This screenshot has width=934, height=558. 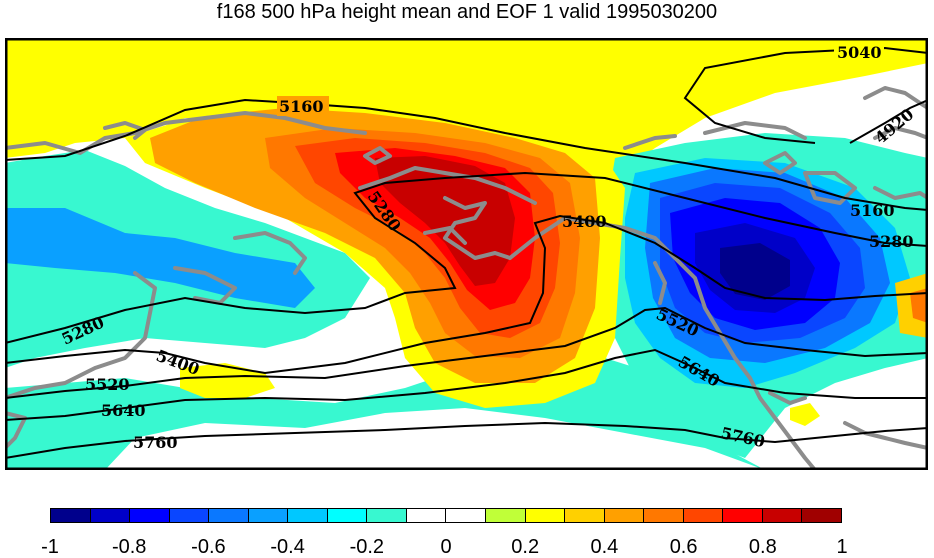 What do you see at coordinates (859, 52) in the screenshot?
I see `contour-label-5040: 5040` at bounding box center [859, 52].